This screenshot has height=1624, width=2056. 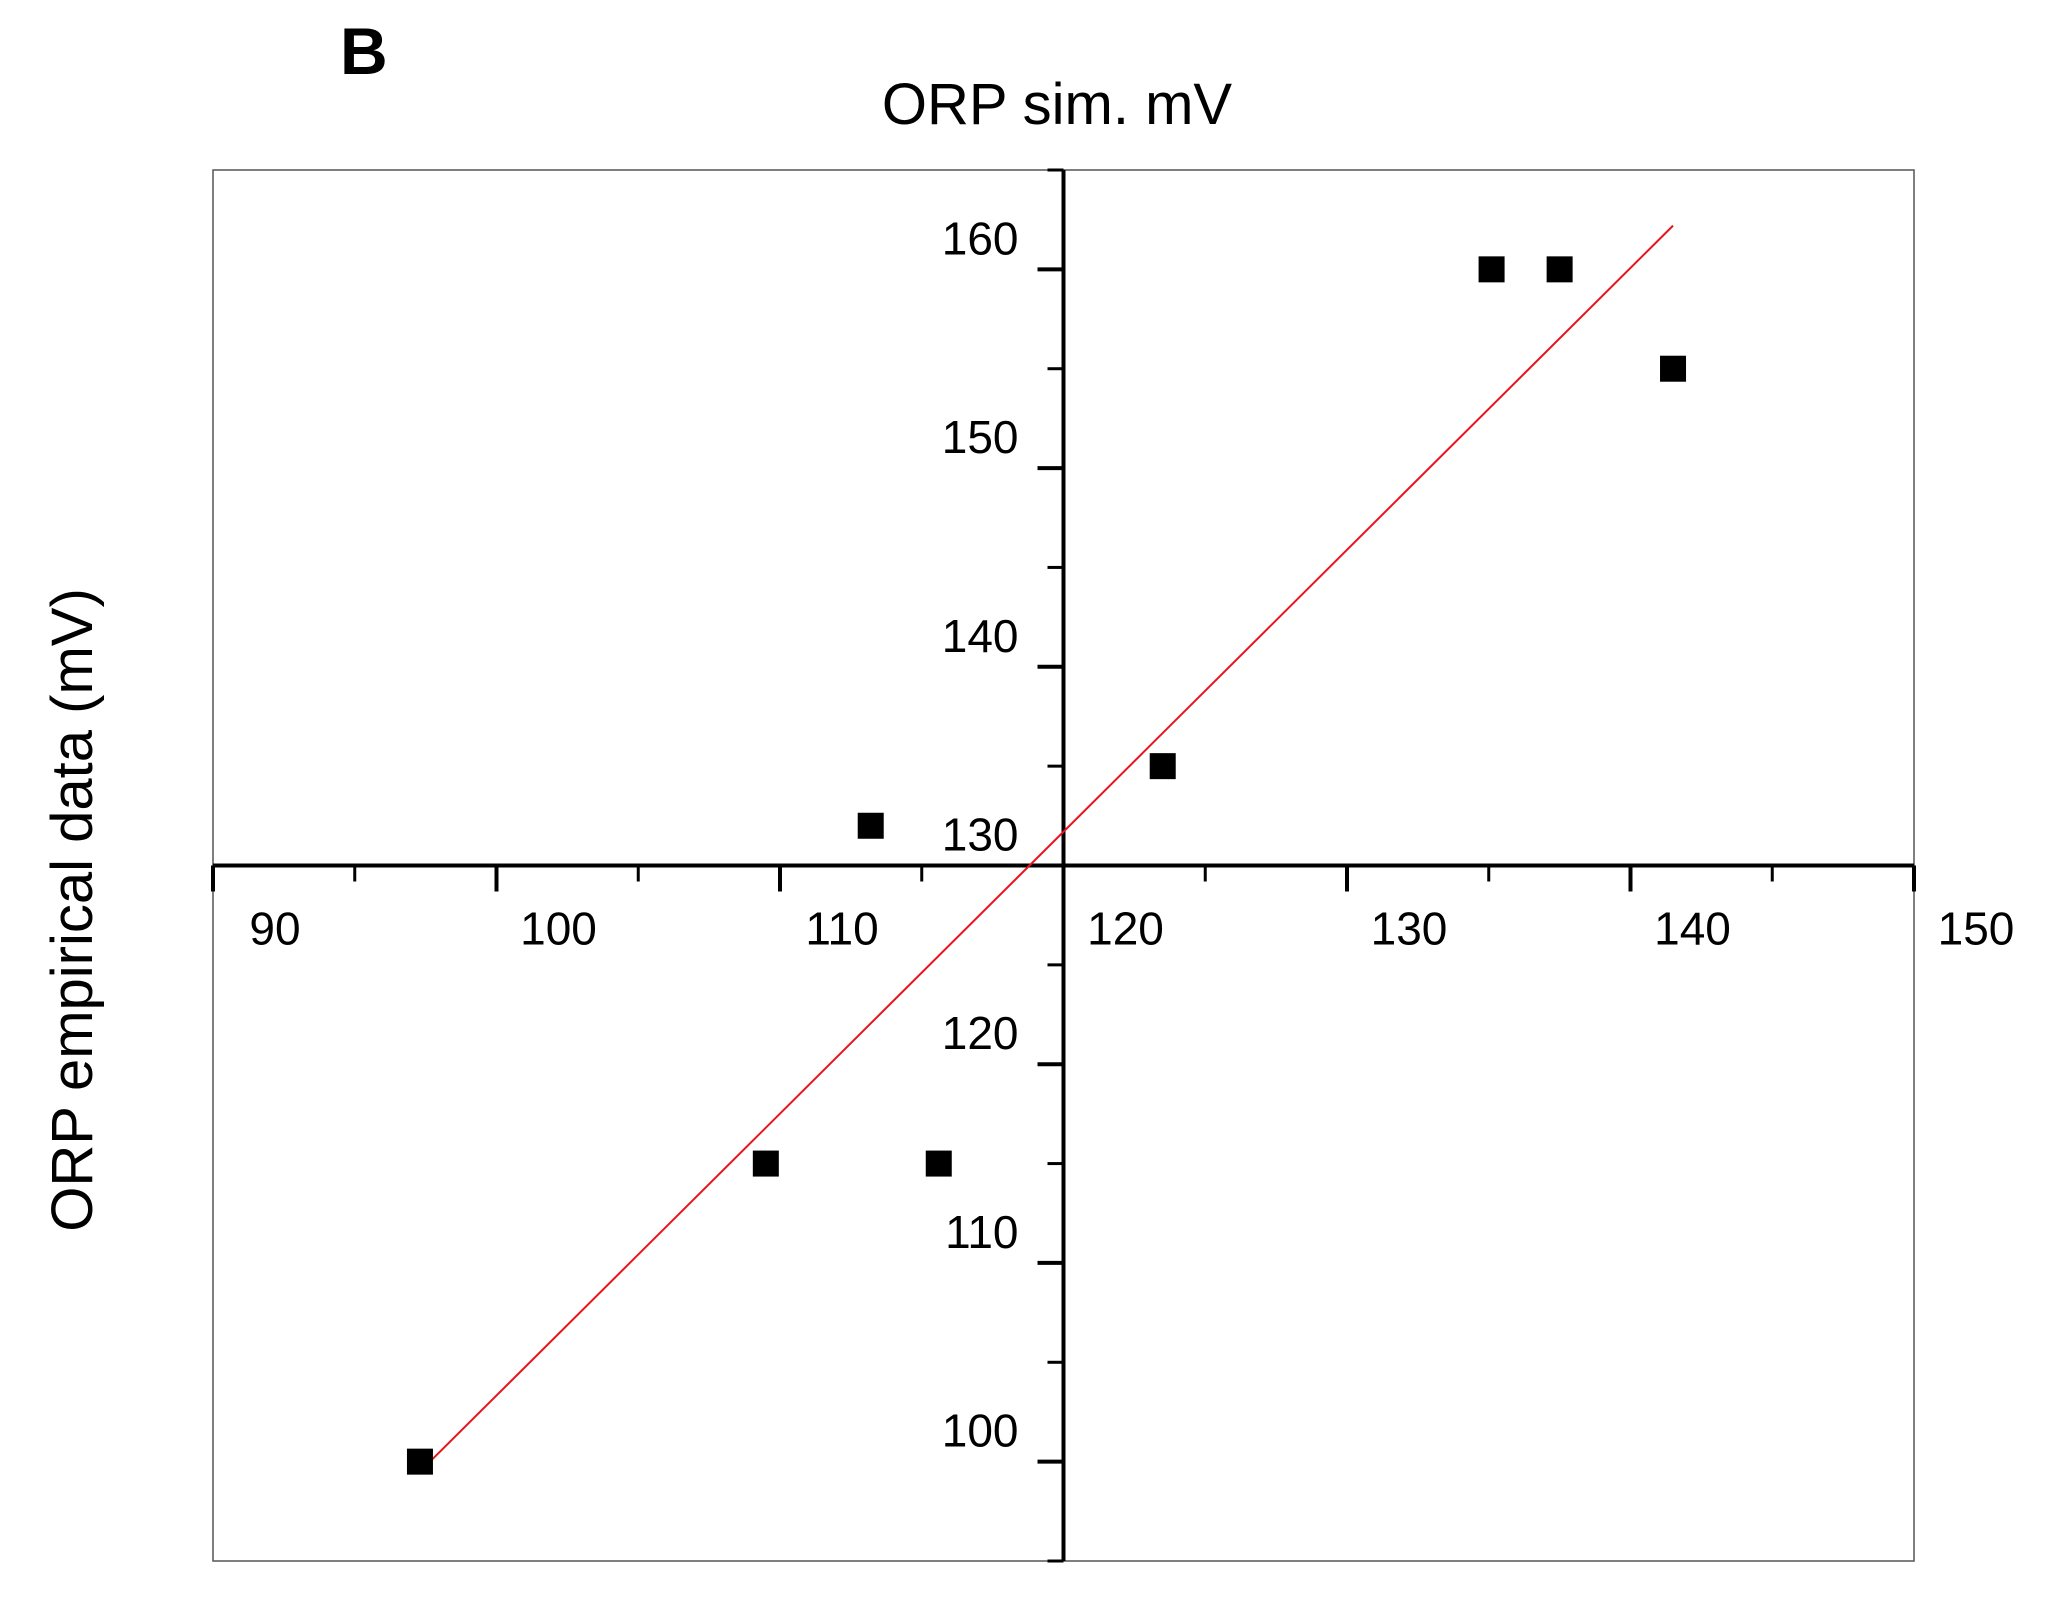 What do you see at coordinates (1057, 104) in the screenshot?
I see `x-axis-title: ORP sim. mV` at bounding box center [1057, 104].